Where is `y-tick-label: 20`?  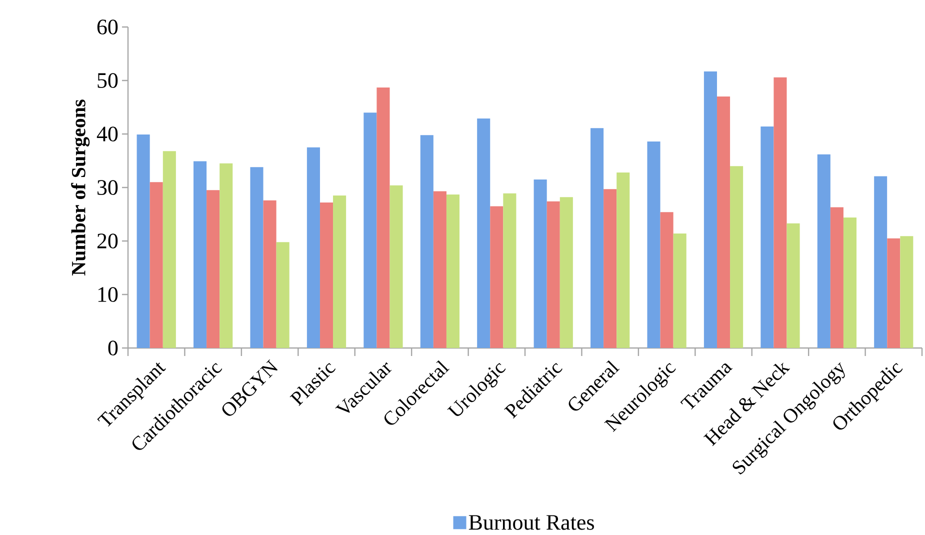
y-tick-label: 20 is located at coordinates (107, 241).